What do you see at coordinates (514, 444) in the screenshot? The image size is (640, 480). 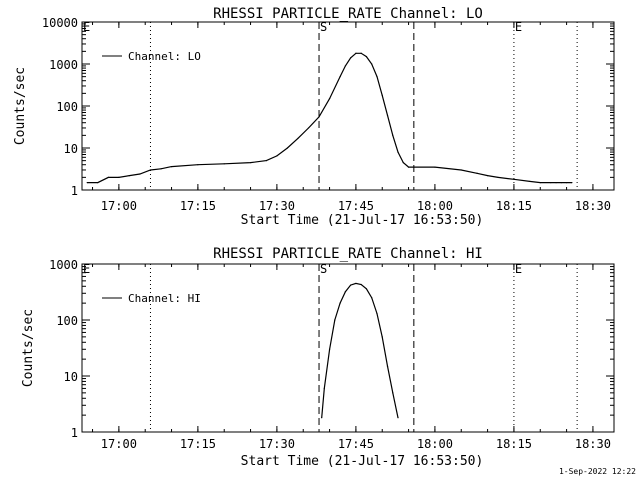 I see `x-tick-label: 18:15` at bounding box center [514, 444].